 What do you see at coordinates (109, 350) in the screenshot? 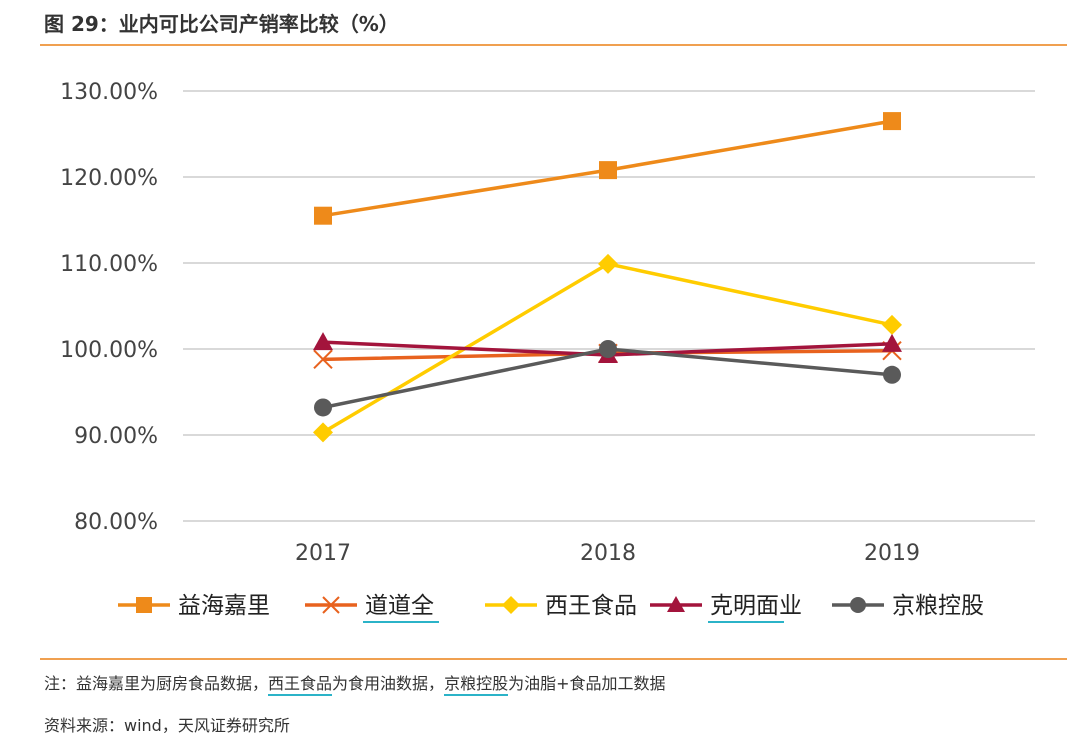
I see `y-tick-label: 100.00%` at bounding box center [109, 350].